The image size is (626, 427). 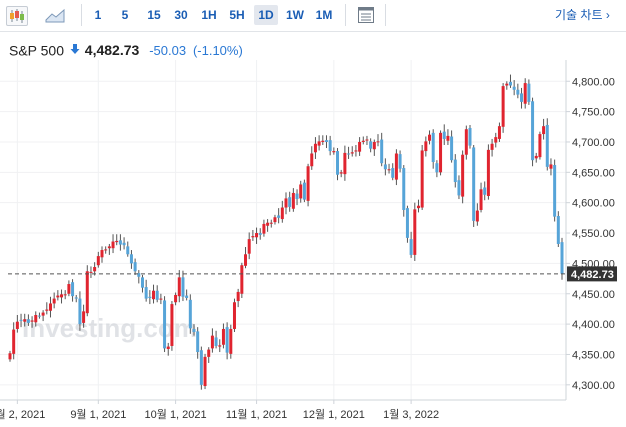 I want to click on y-tick-label: 4,700.00, so click(x=593, y=143).